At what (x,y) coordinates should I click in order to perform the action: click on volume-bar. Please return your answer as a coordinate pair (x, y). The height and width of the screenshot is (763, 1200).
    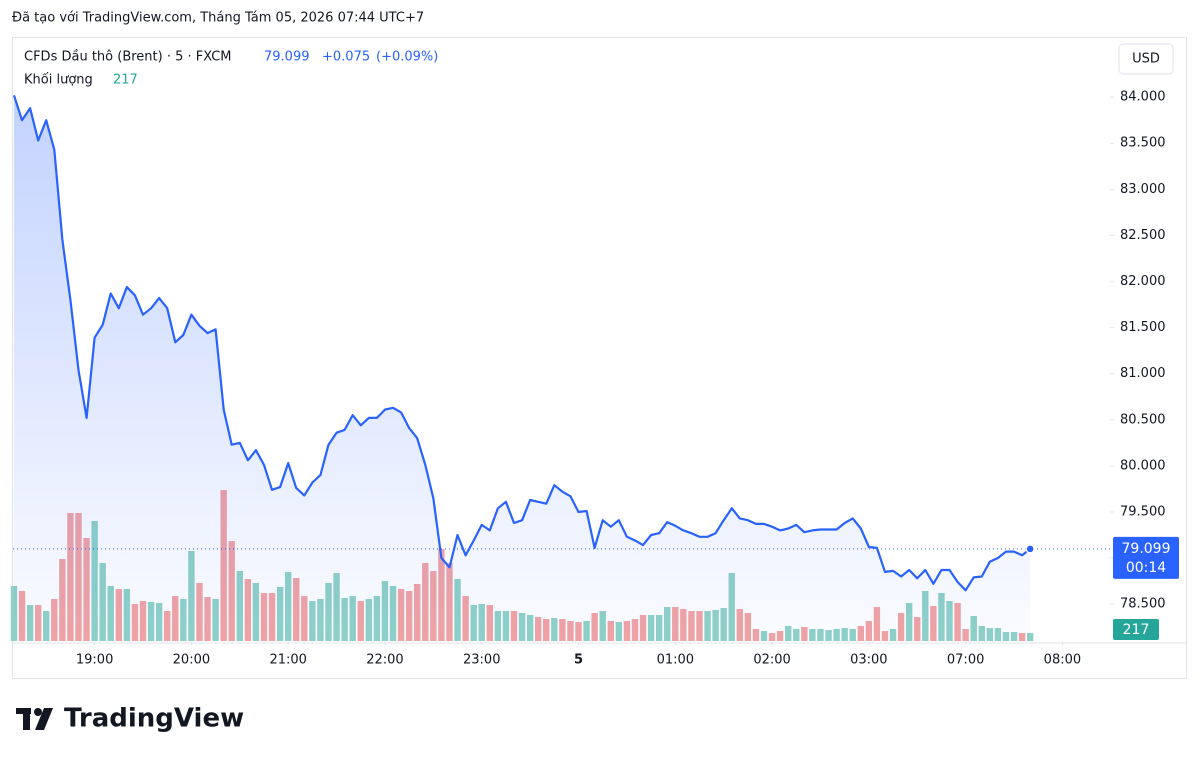
    Looking at the image, I should click on (14, 613).